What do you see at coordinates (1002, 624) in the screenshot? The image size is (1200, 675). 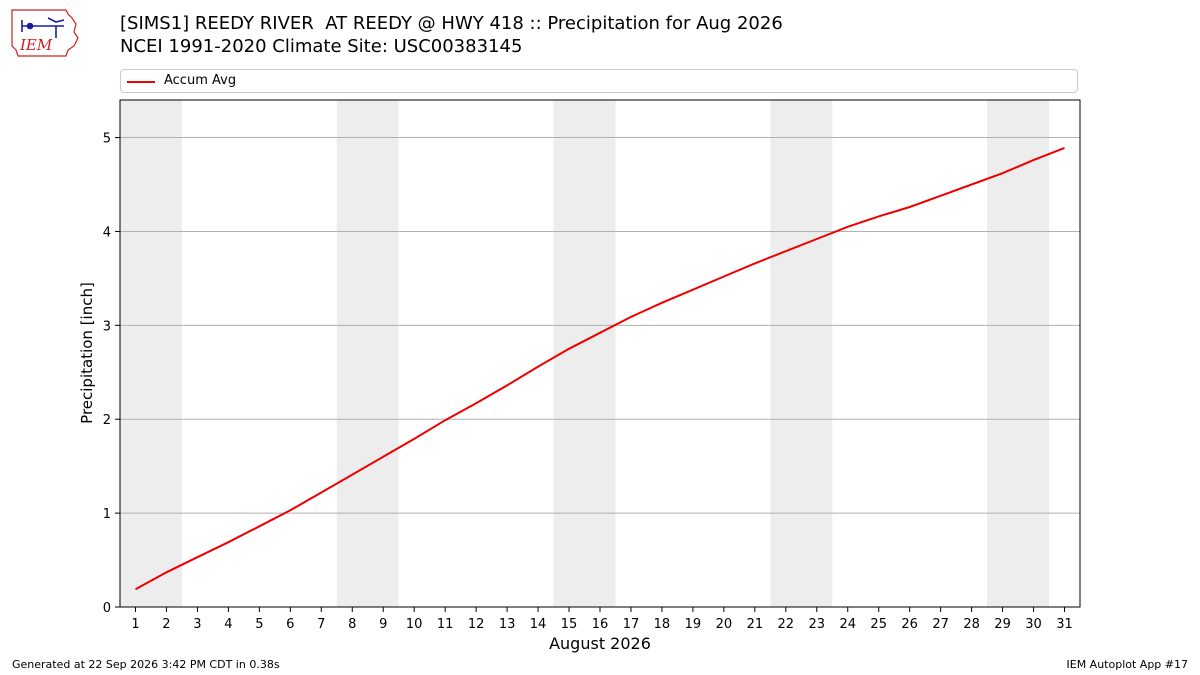 I see `x-tick-label-29: 29` at bounding box center [1002, 624].